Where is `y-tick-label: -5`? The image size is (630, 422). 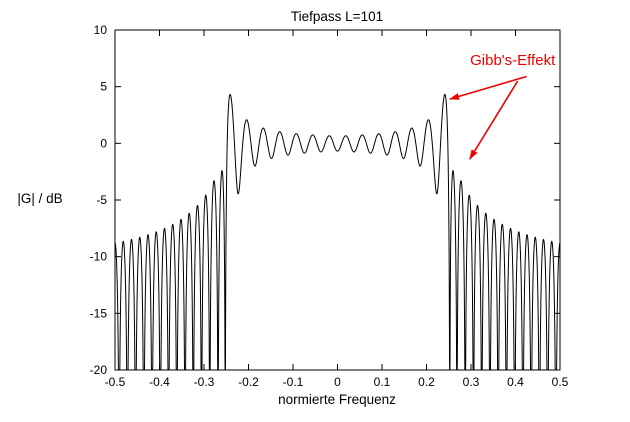
y-tick-label: -5 is located at coordinates (101, 200).